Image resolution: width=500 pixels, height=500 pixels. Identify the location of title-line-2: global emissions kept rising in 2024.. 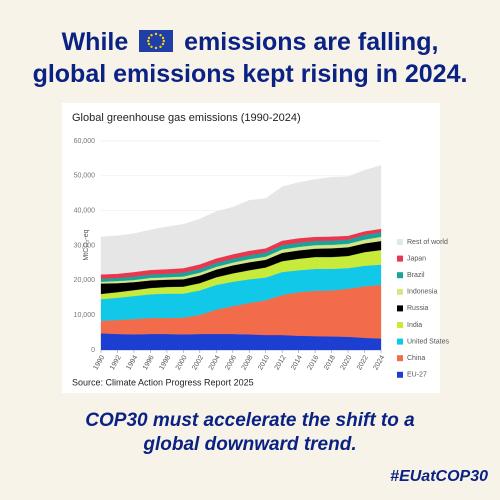
(250, 74).